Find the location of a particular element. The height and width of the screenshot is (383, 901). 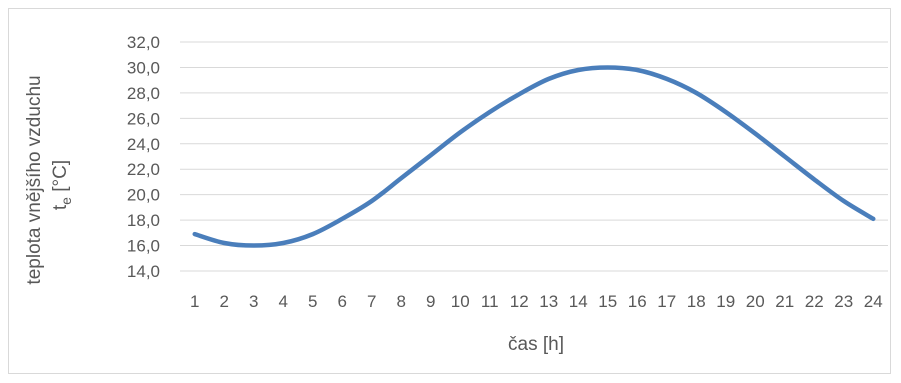

x-tick-label: 20 is located at coordinates (755, 301).